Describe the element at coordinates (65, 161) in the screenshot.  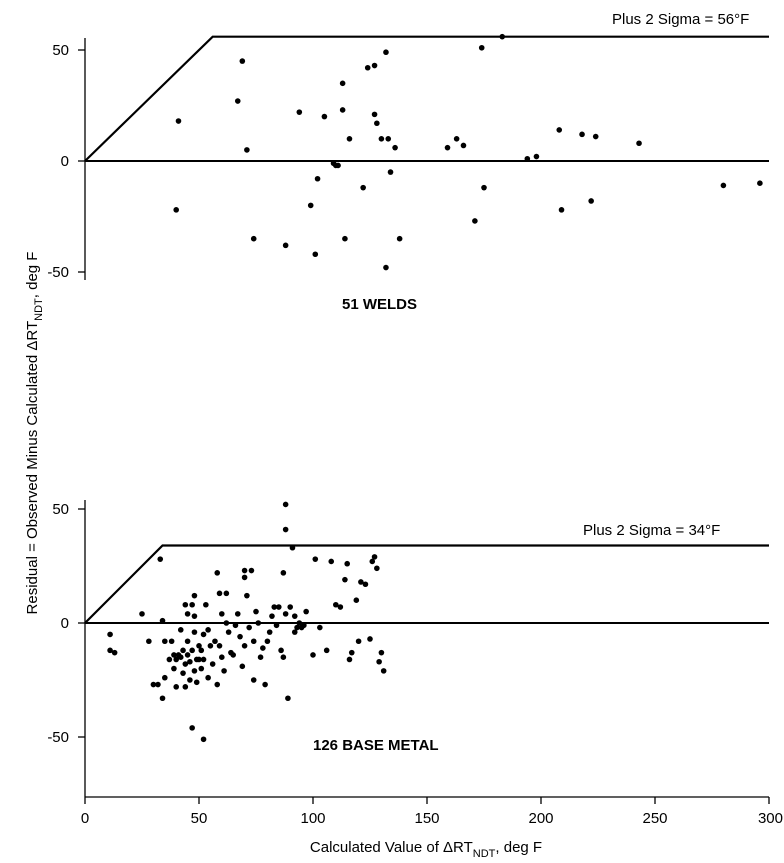
I see `welds-y-tick-label: 0` at that location.